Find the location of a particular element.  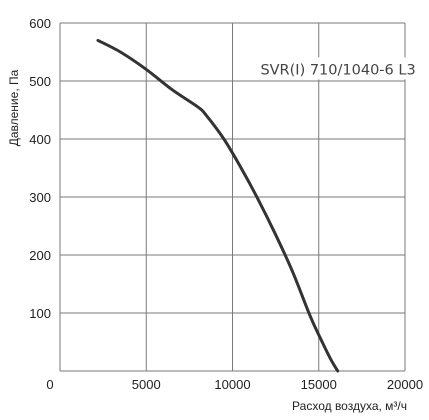

y-tick-label-4: 500 is located at coordinates (40, 81).